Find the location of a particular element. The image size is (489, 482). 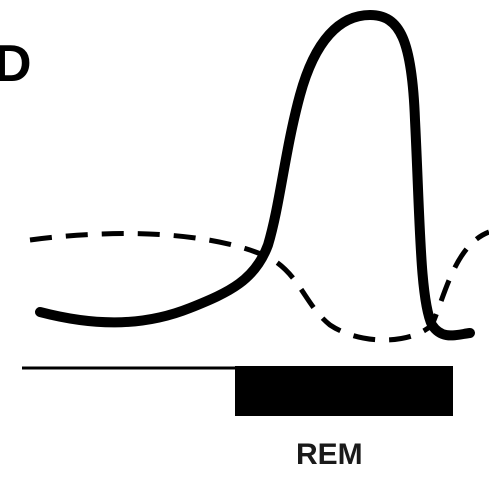

rem-epoch-bar is located at coordinates (344, 391).